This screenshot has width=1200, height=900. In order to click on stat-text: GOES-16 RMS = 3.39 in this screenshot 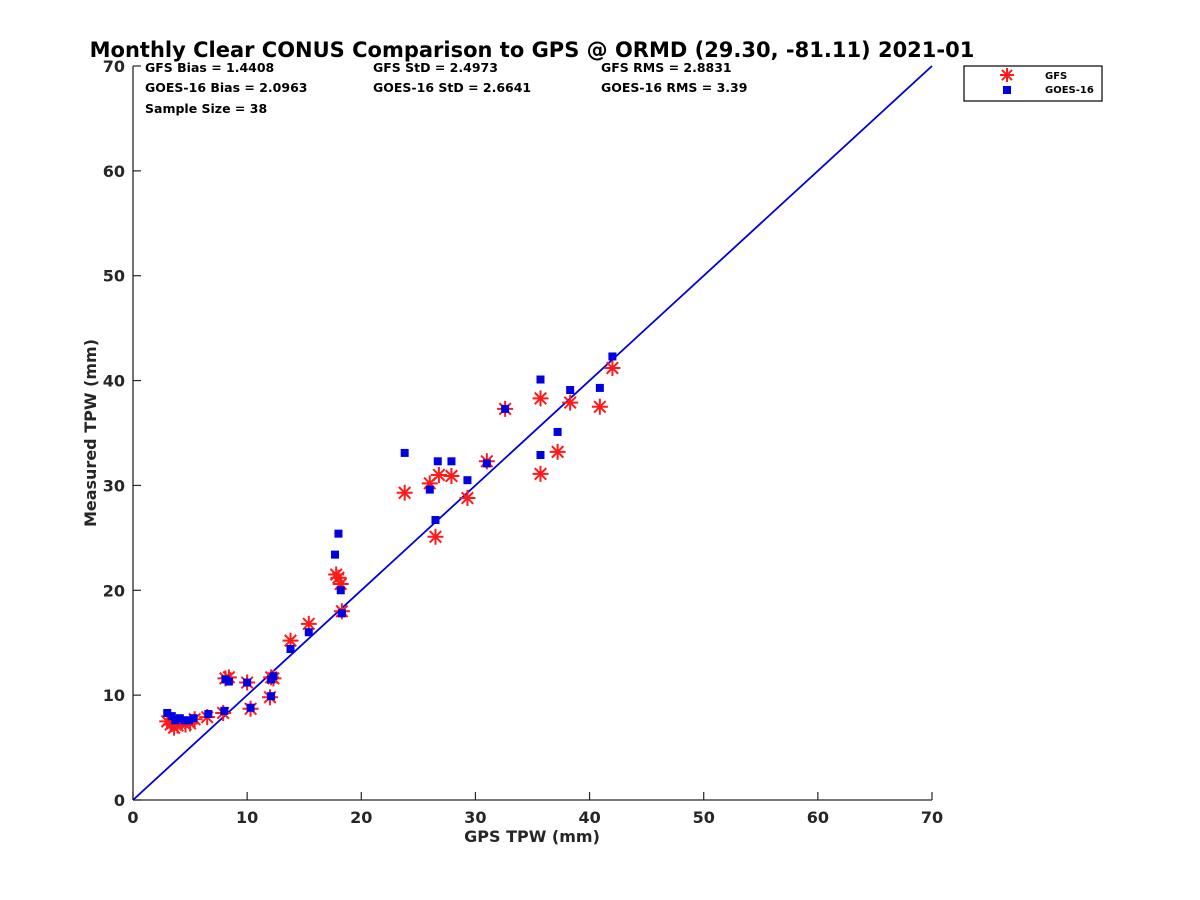, I will do `click(674, 87)`.